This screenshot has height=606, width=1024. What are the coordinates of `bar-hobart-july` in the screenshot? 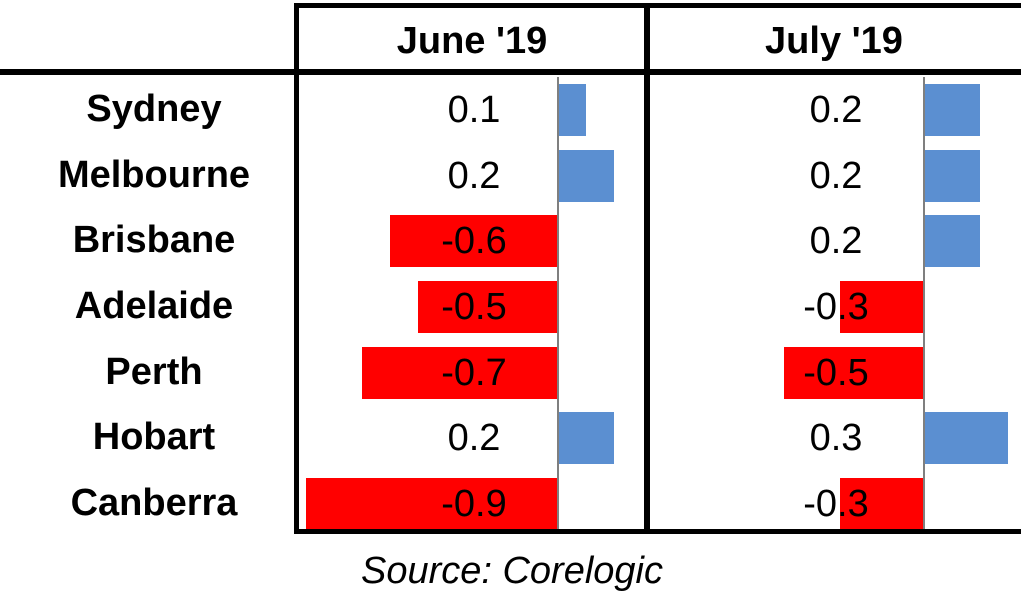 It's located at (966, 438).